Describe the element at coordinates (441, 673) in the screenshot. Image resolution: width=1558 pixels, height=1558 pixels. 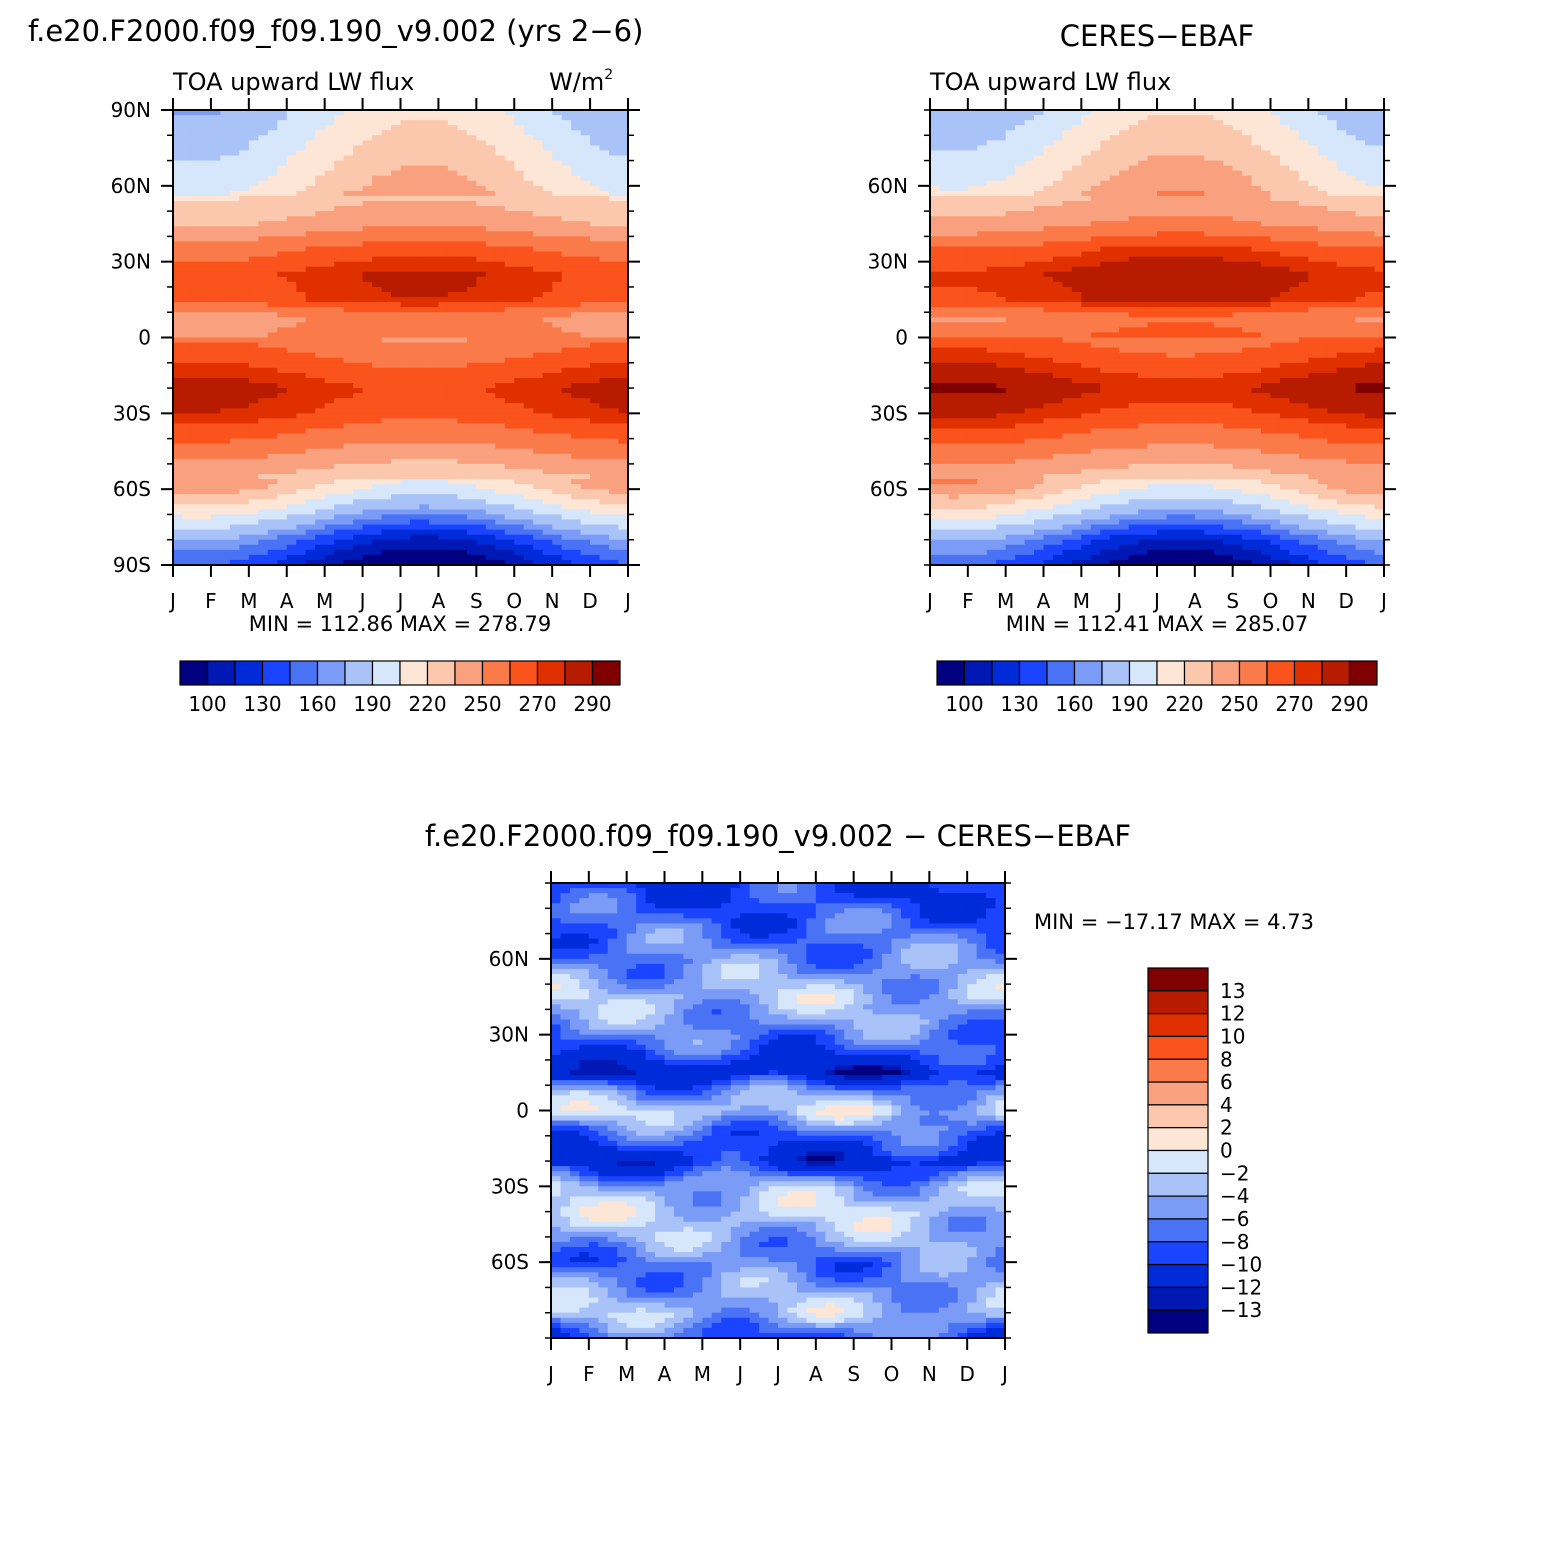
I see `model-colorbar-box` at that location.